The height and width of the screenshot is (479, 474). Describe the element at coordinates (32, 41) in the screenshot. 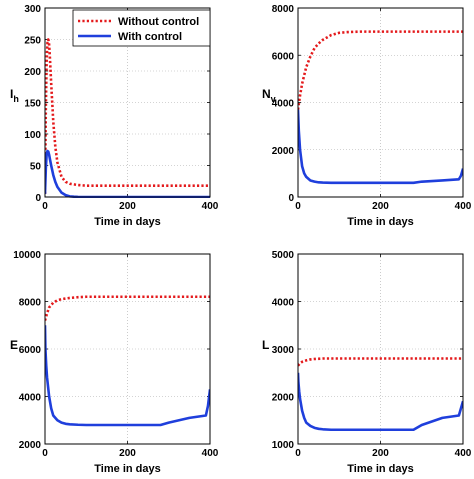

I see `y-tick-label: 250` at that location.